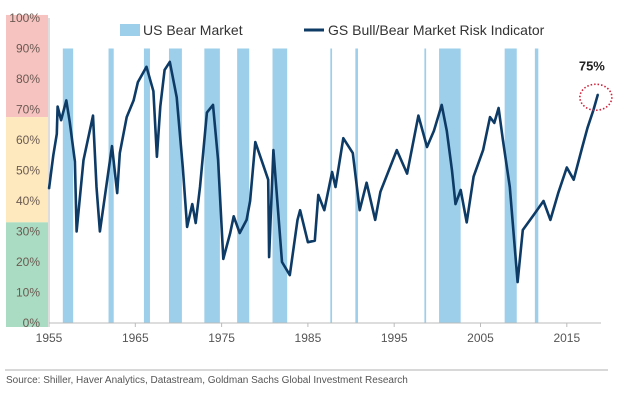  What do you see at coordinates (394, 338) in the screenshot?
I see `x-tick-label: 1995` at bounding box center [394, 338].